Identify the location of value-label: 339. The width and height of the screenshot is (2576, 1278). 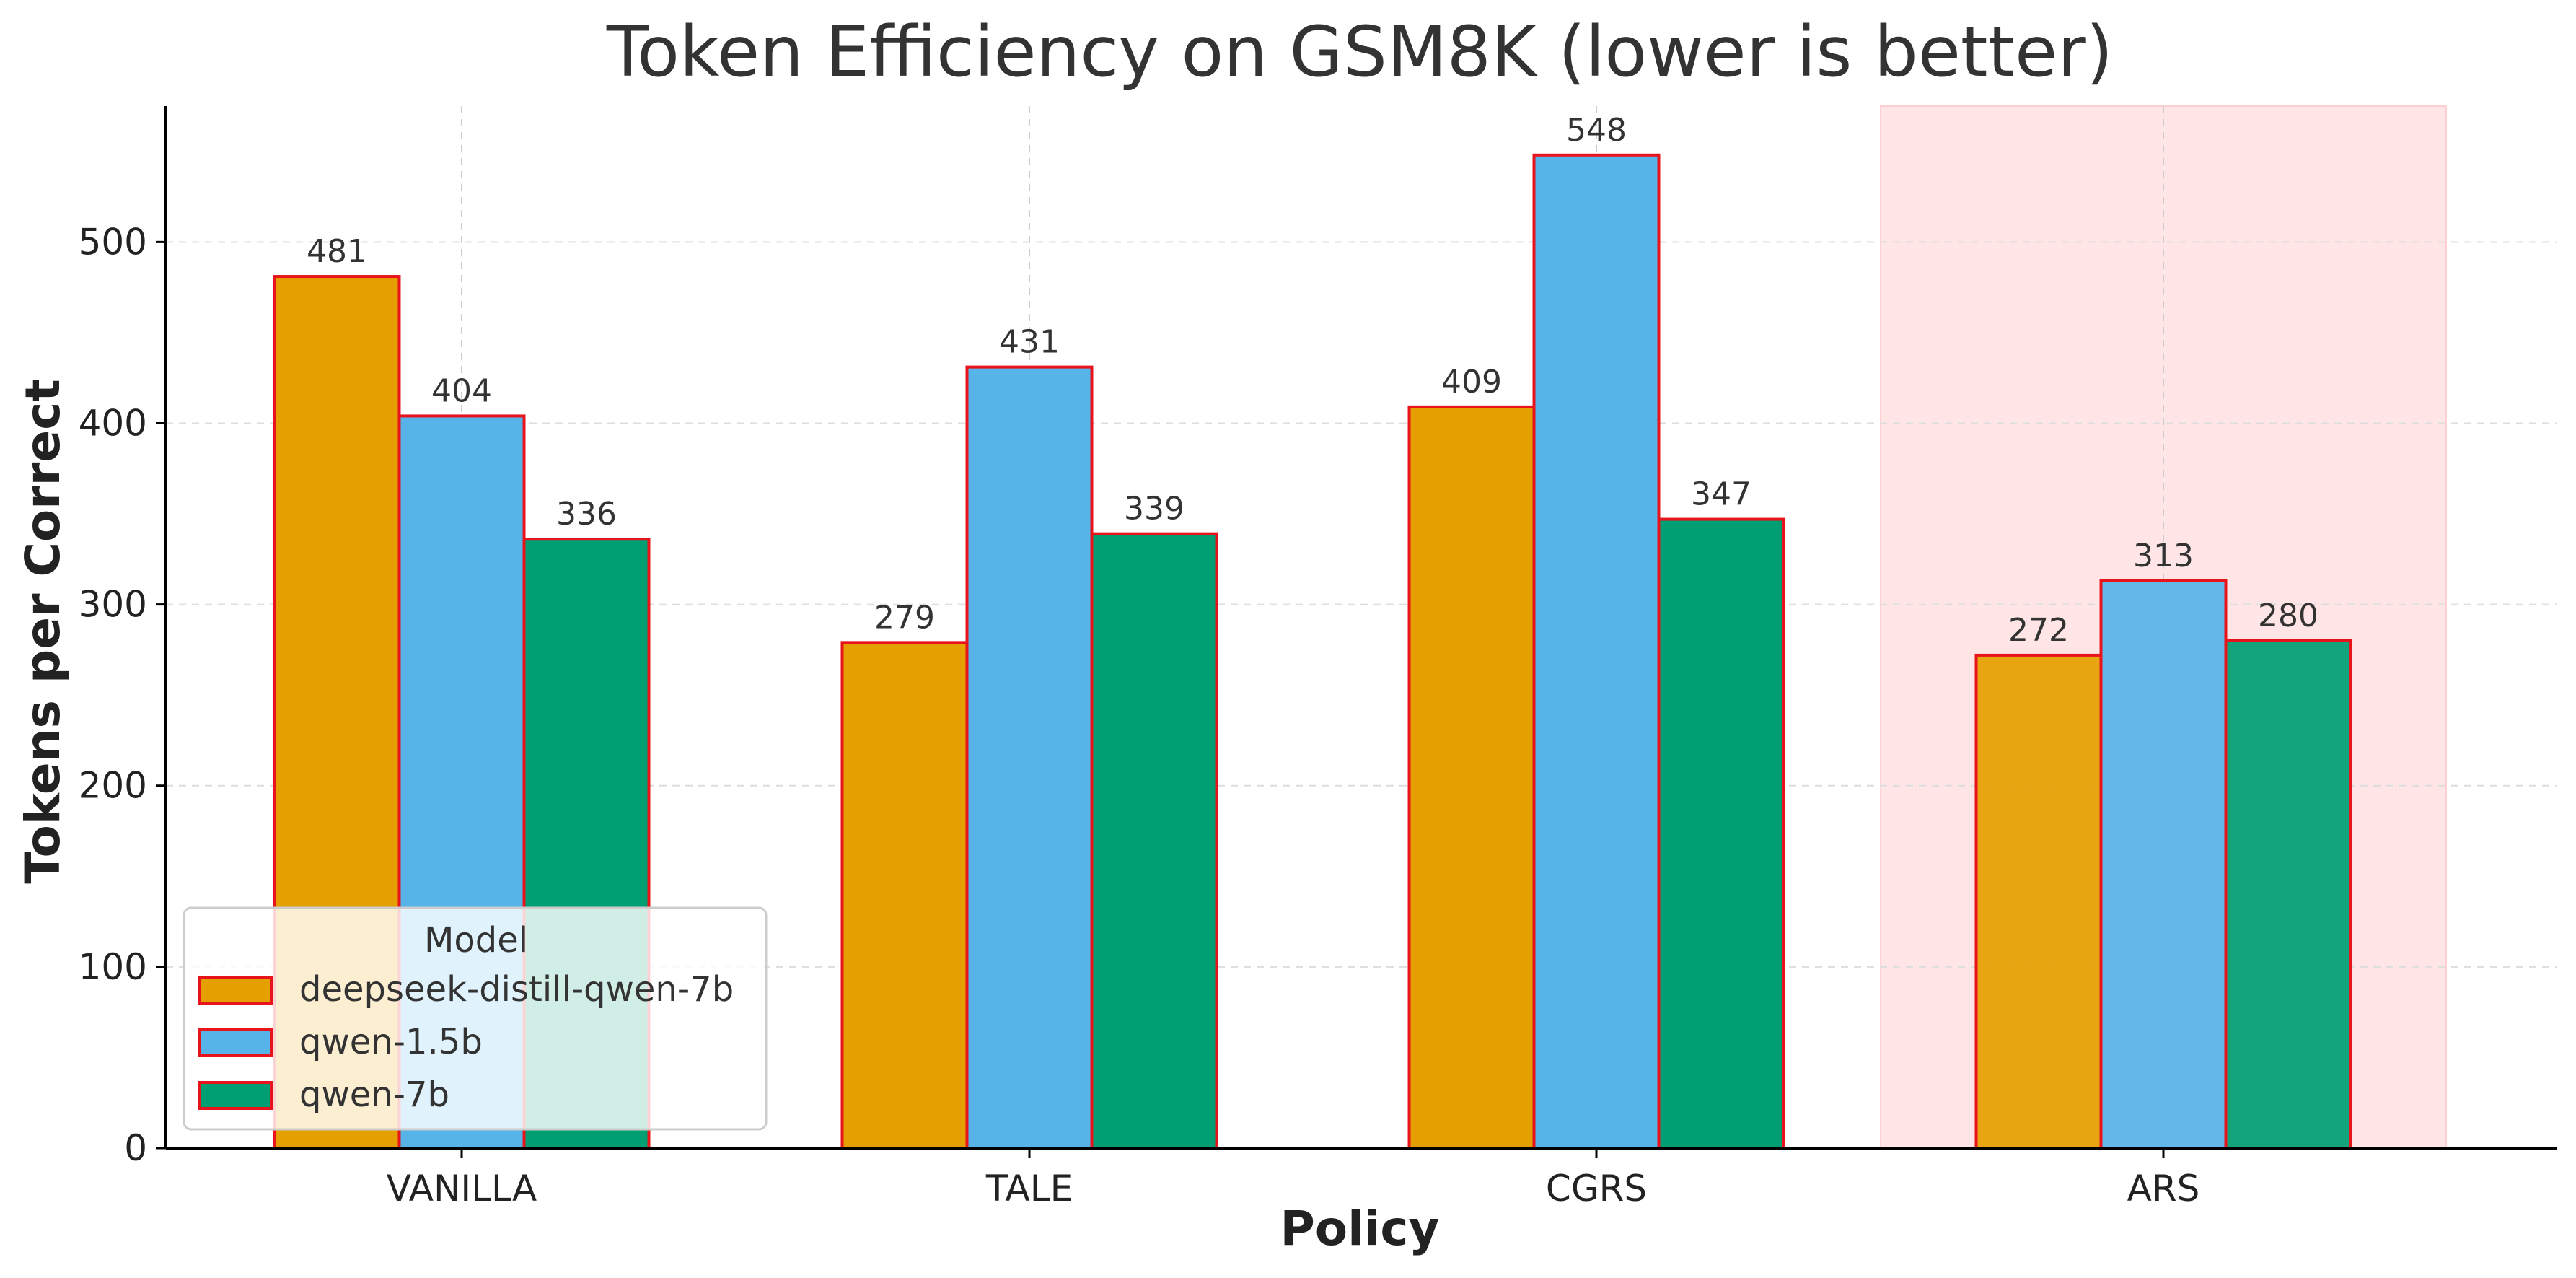
(1154, 509).